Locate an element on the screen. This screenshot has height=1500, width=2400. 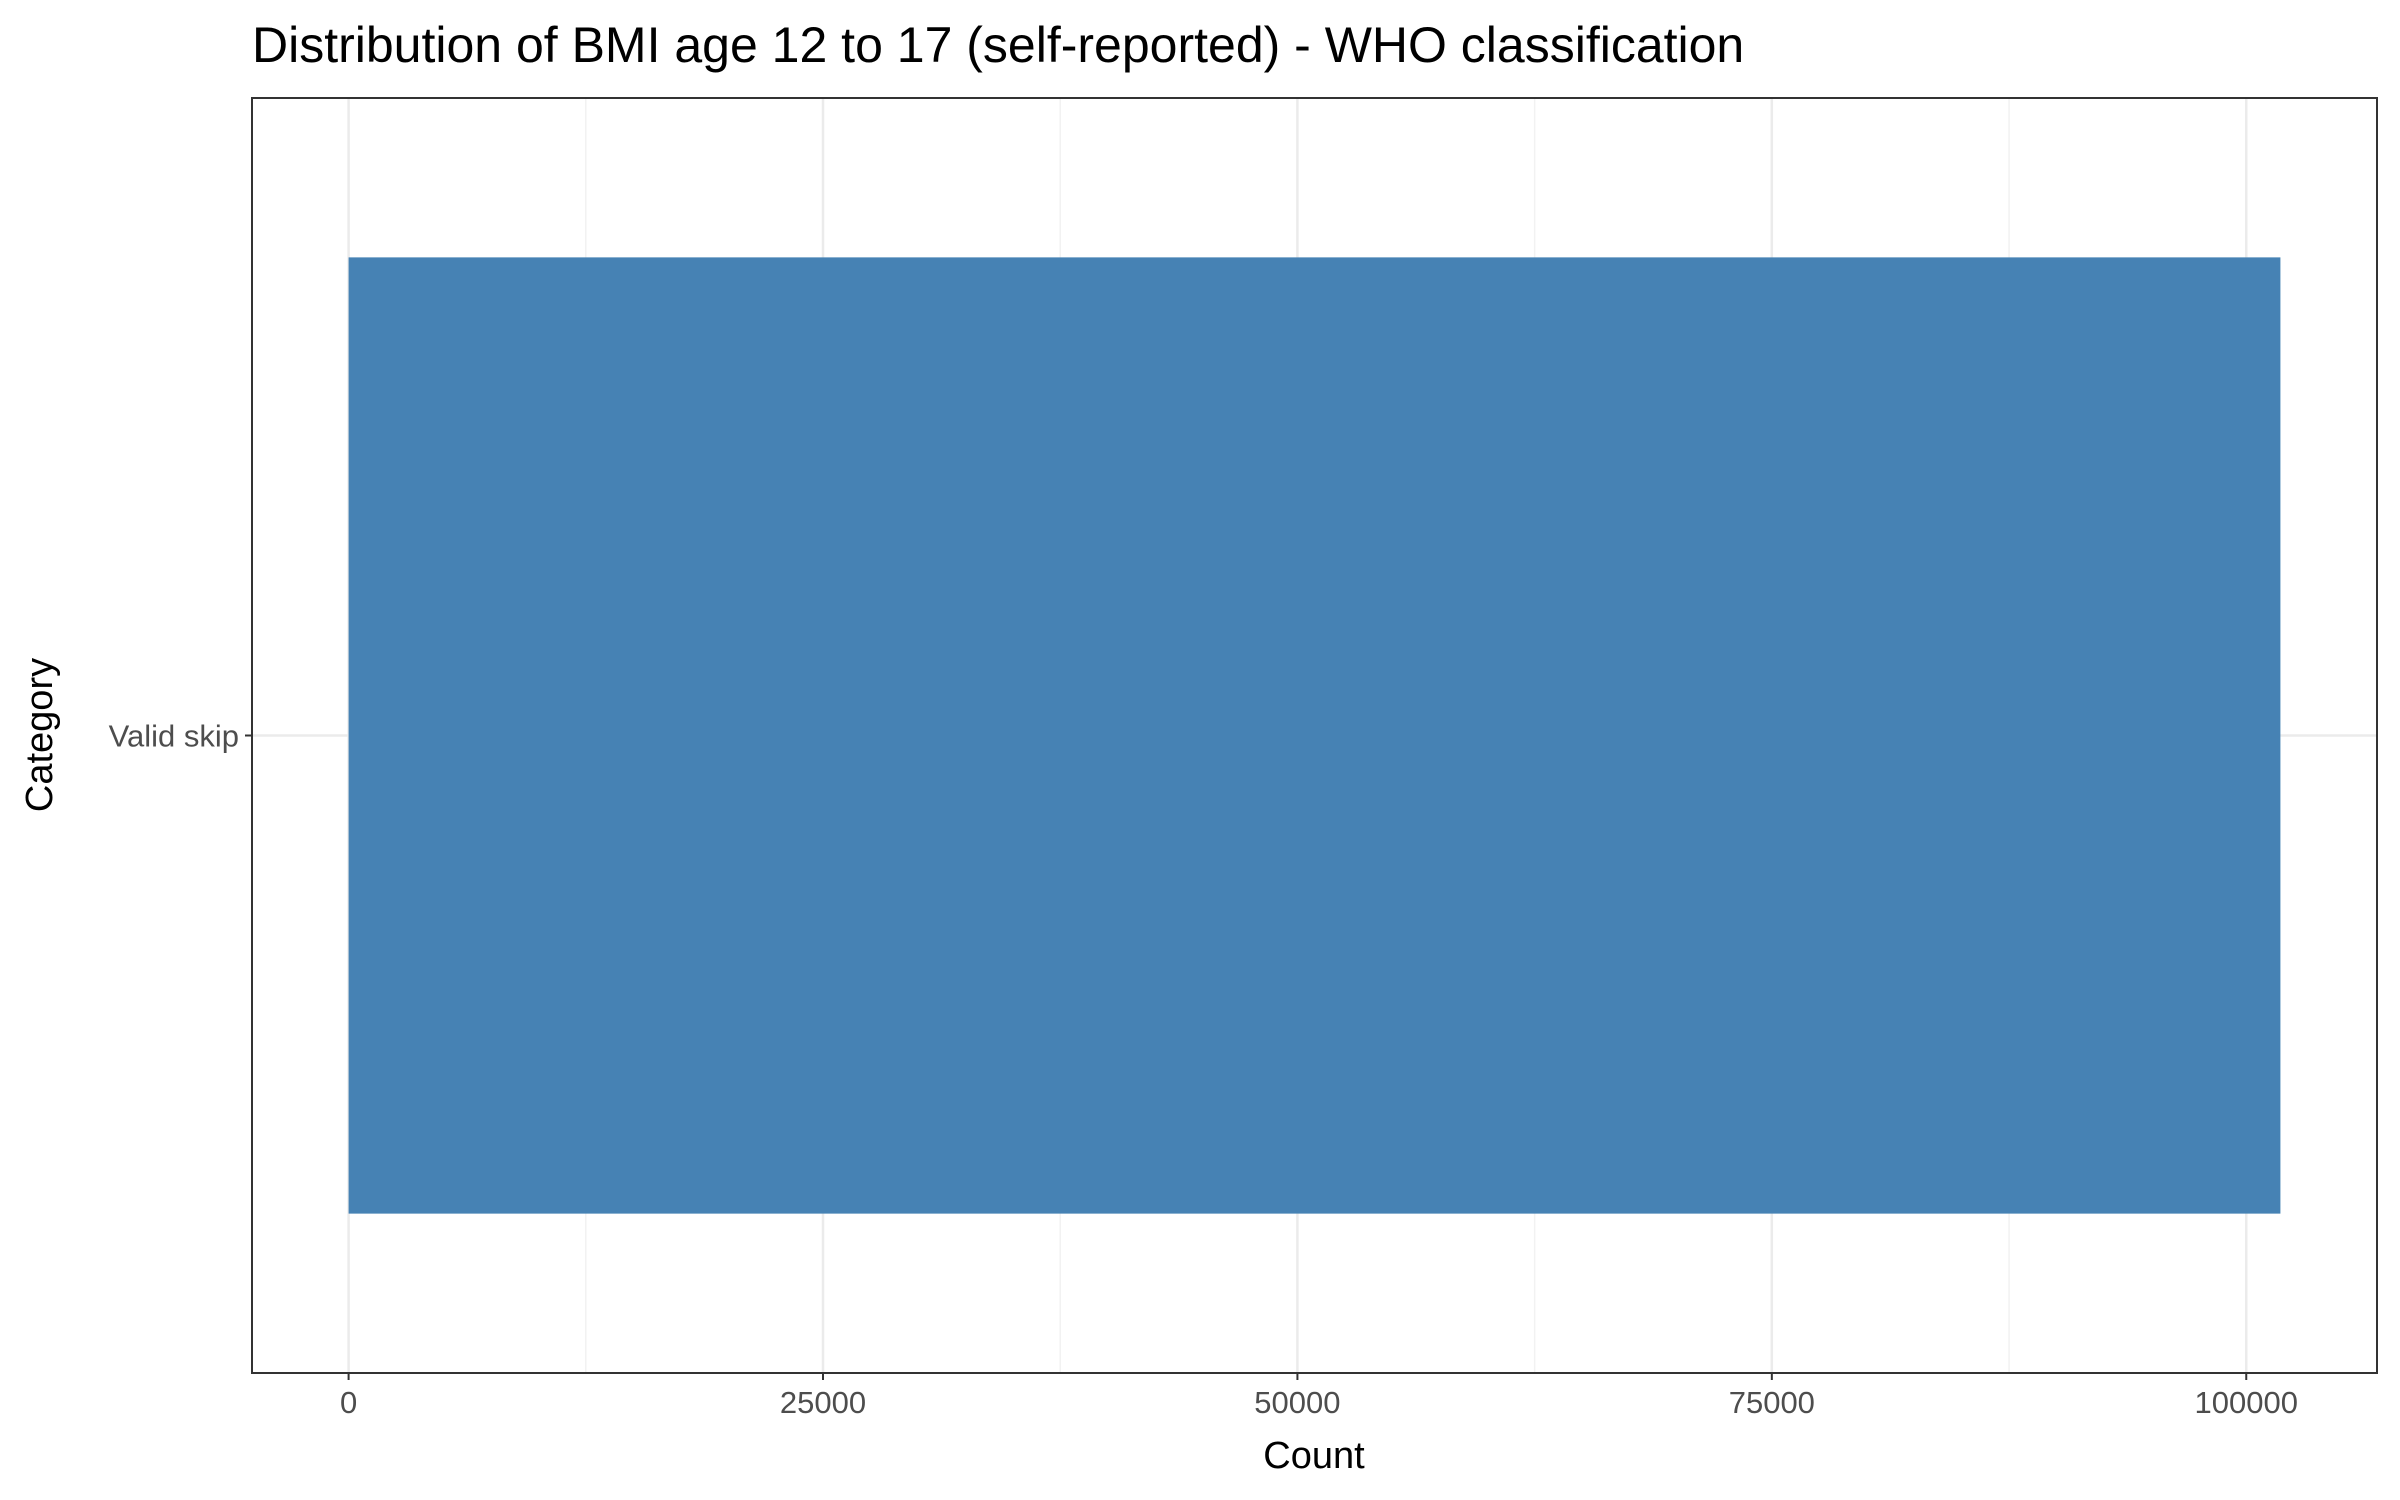
x-axis-title: Count is located at coordinates (1314, 1456).